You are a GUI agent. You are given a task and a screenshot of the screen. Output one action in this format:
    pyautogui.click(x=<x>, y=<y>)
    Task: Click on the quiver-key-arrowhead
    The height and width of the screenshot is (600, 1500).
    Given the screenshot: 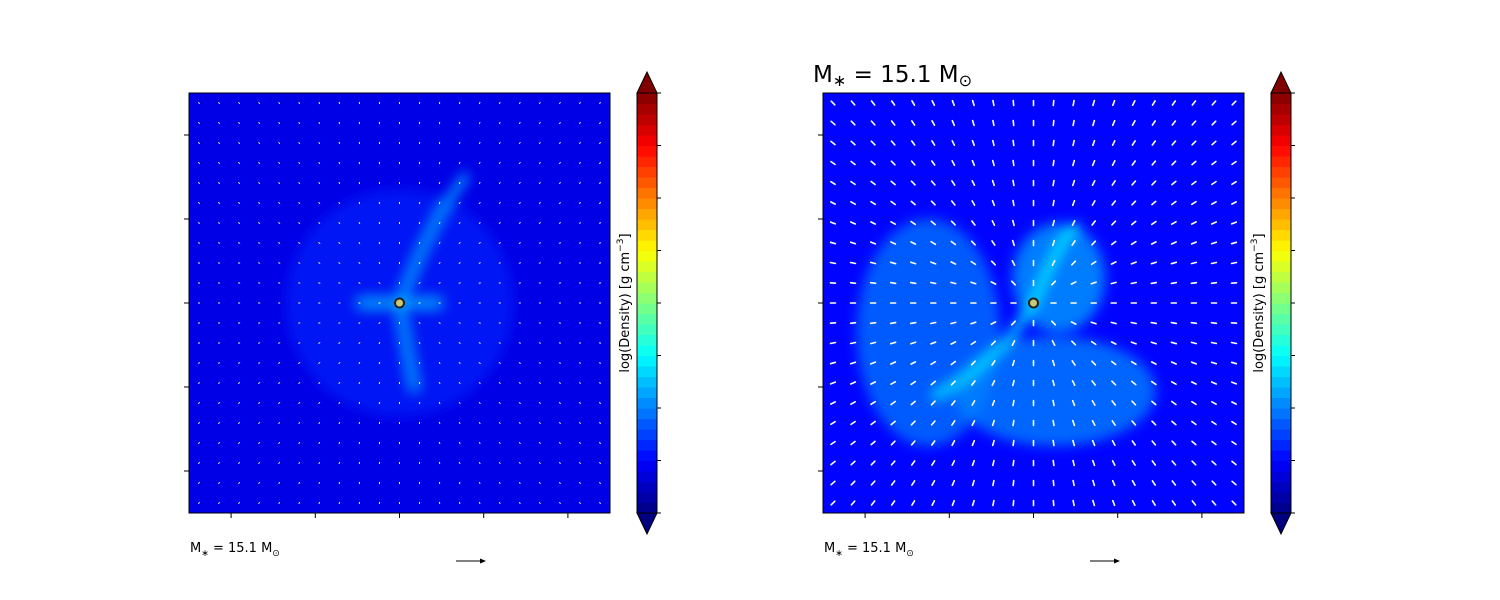 What is the action you would take?
    pyautogui.click(x=1117, y=561)
    